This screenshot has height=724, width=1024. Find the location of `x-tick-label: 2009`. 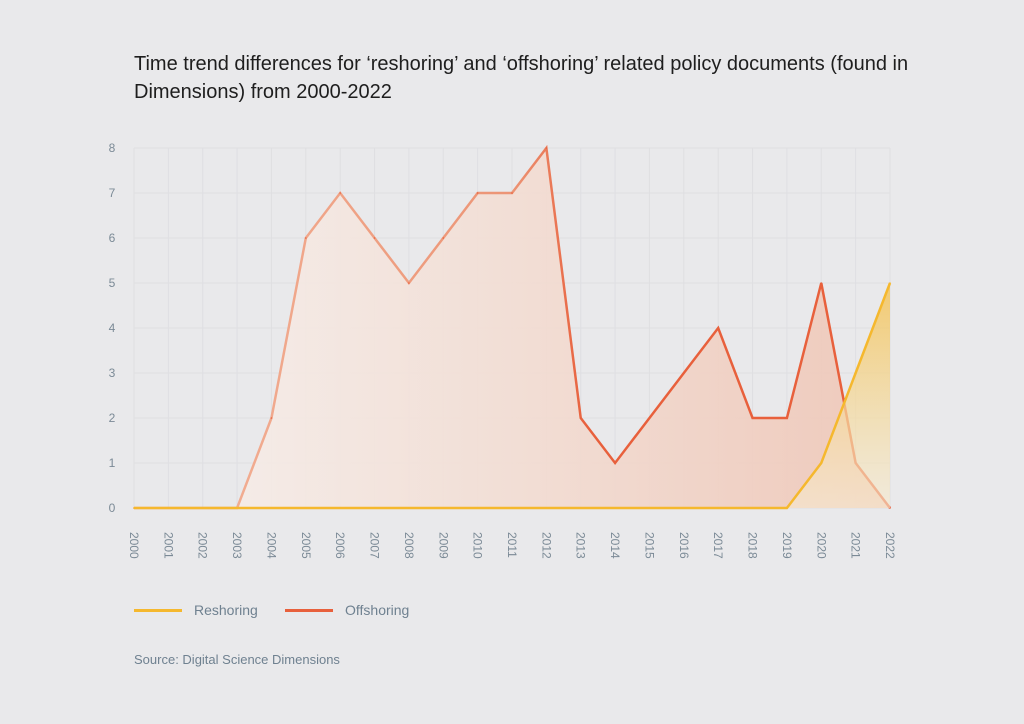

x-tick-label: 2009 is located at coordinates (443, 545).